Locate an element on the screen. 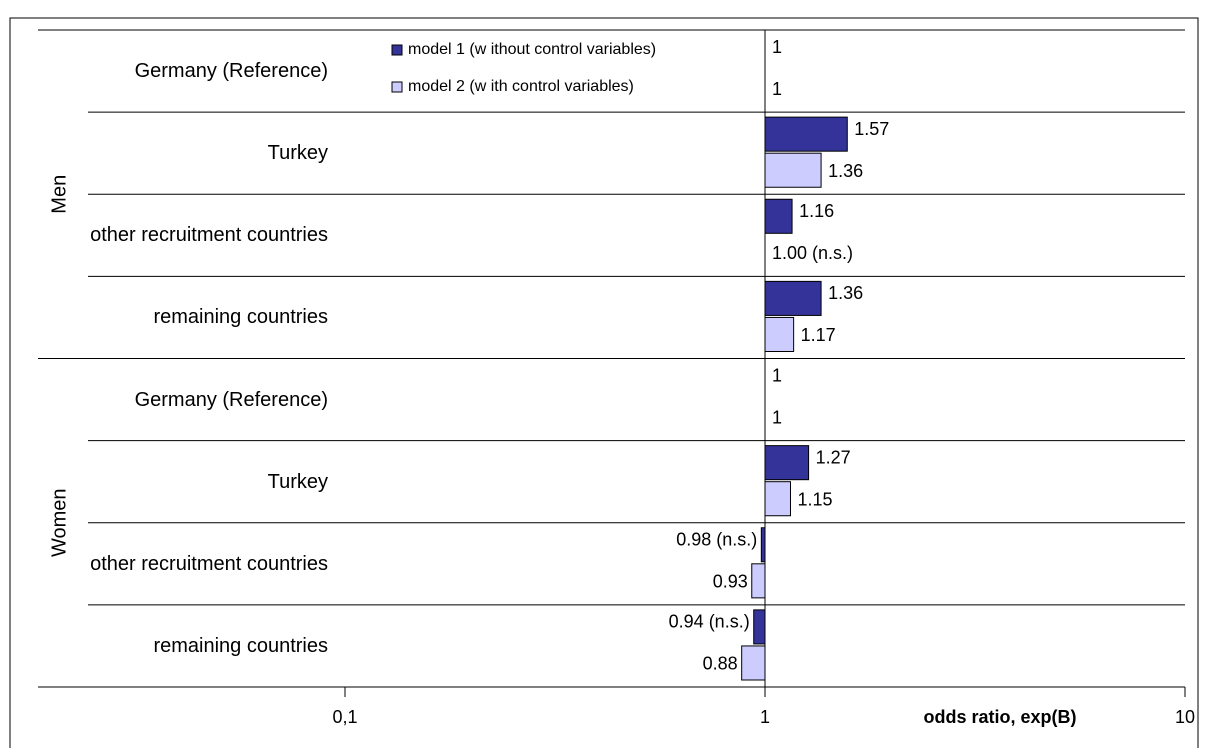 This screenshot has height=748, width=1210. value-label: 0.98 (n.s.) is located at coordinates (716, 540).